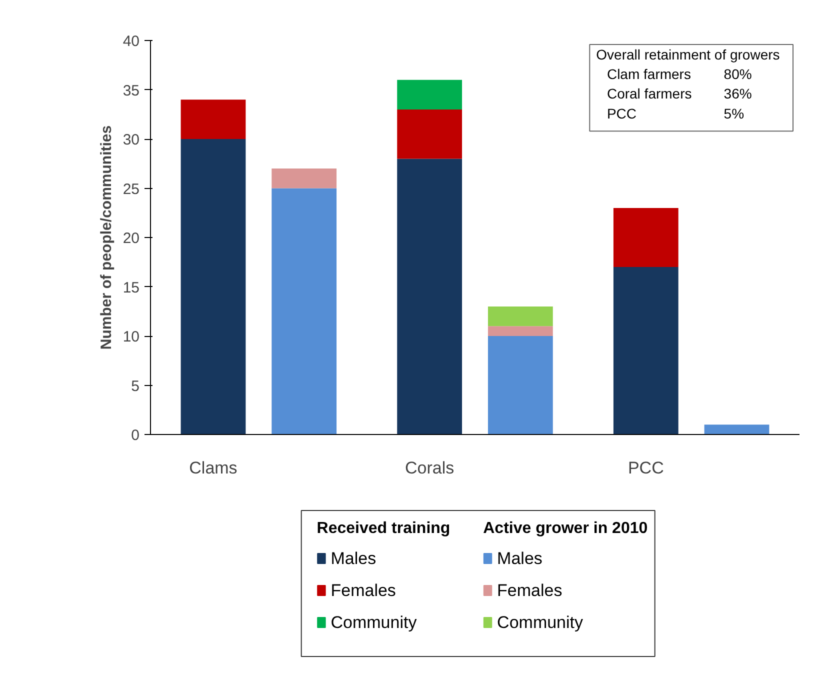  I want to click on y-axis-title: Number of people/communities, so click(106, 237).